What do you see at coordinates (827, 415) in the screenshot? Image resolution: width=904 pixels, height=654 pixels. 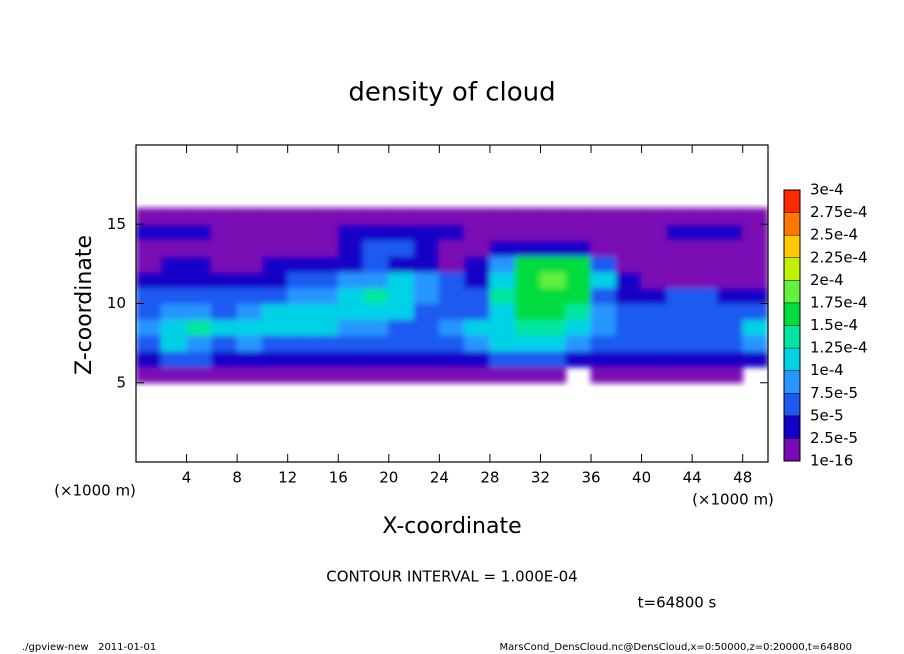 I see `colorbar-label: 5e-5` at bounding box center [827, 415].